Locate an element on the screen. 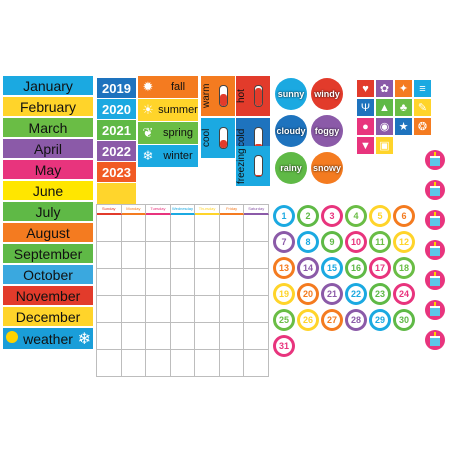 Image resolution: width=450 pixels, height=450 pixels. season-card-spring: ❦ spring is located at coordinates (168, 133).